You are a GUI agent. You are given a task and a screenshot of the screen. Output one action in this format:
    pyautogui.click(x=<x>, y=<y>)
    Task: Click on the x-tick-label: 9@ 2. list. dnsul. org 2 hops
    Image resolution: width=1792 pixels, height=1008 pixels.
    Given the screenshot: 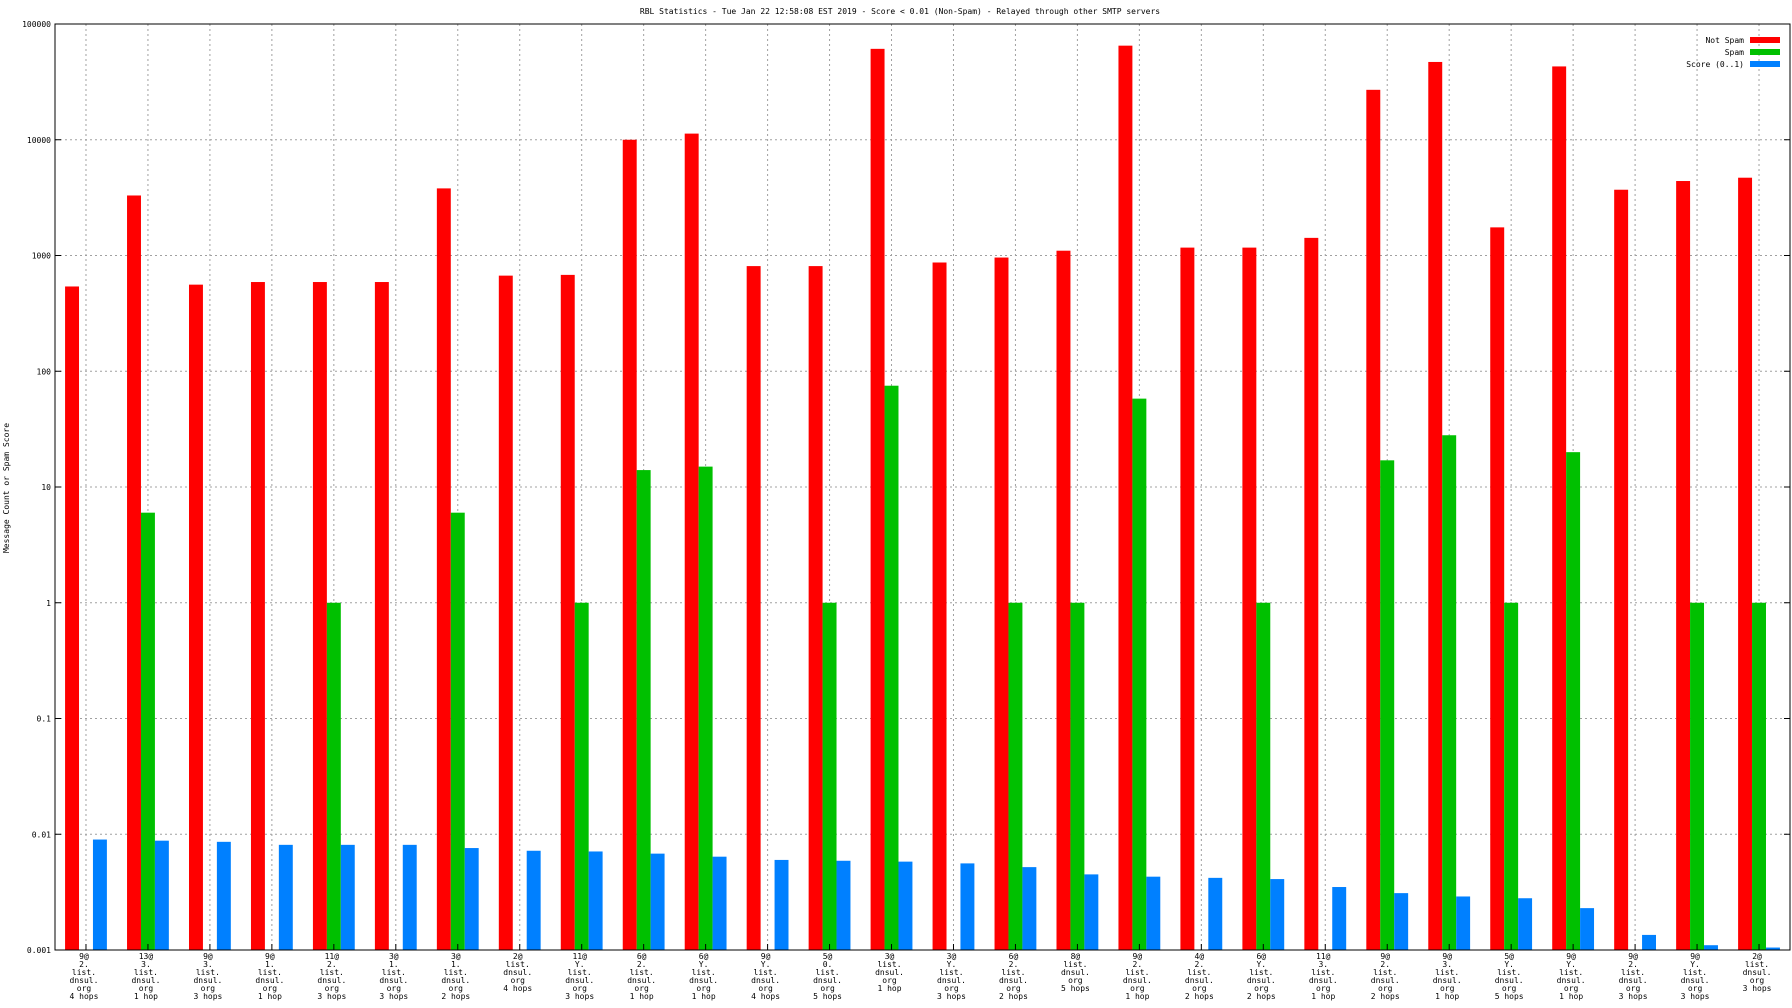 What is the action you would take?
    pyautogui.click(x=1385, y=976)
    